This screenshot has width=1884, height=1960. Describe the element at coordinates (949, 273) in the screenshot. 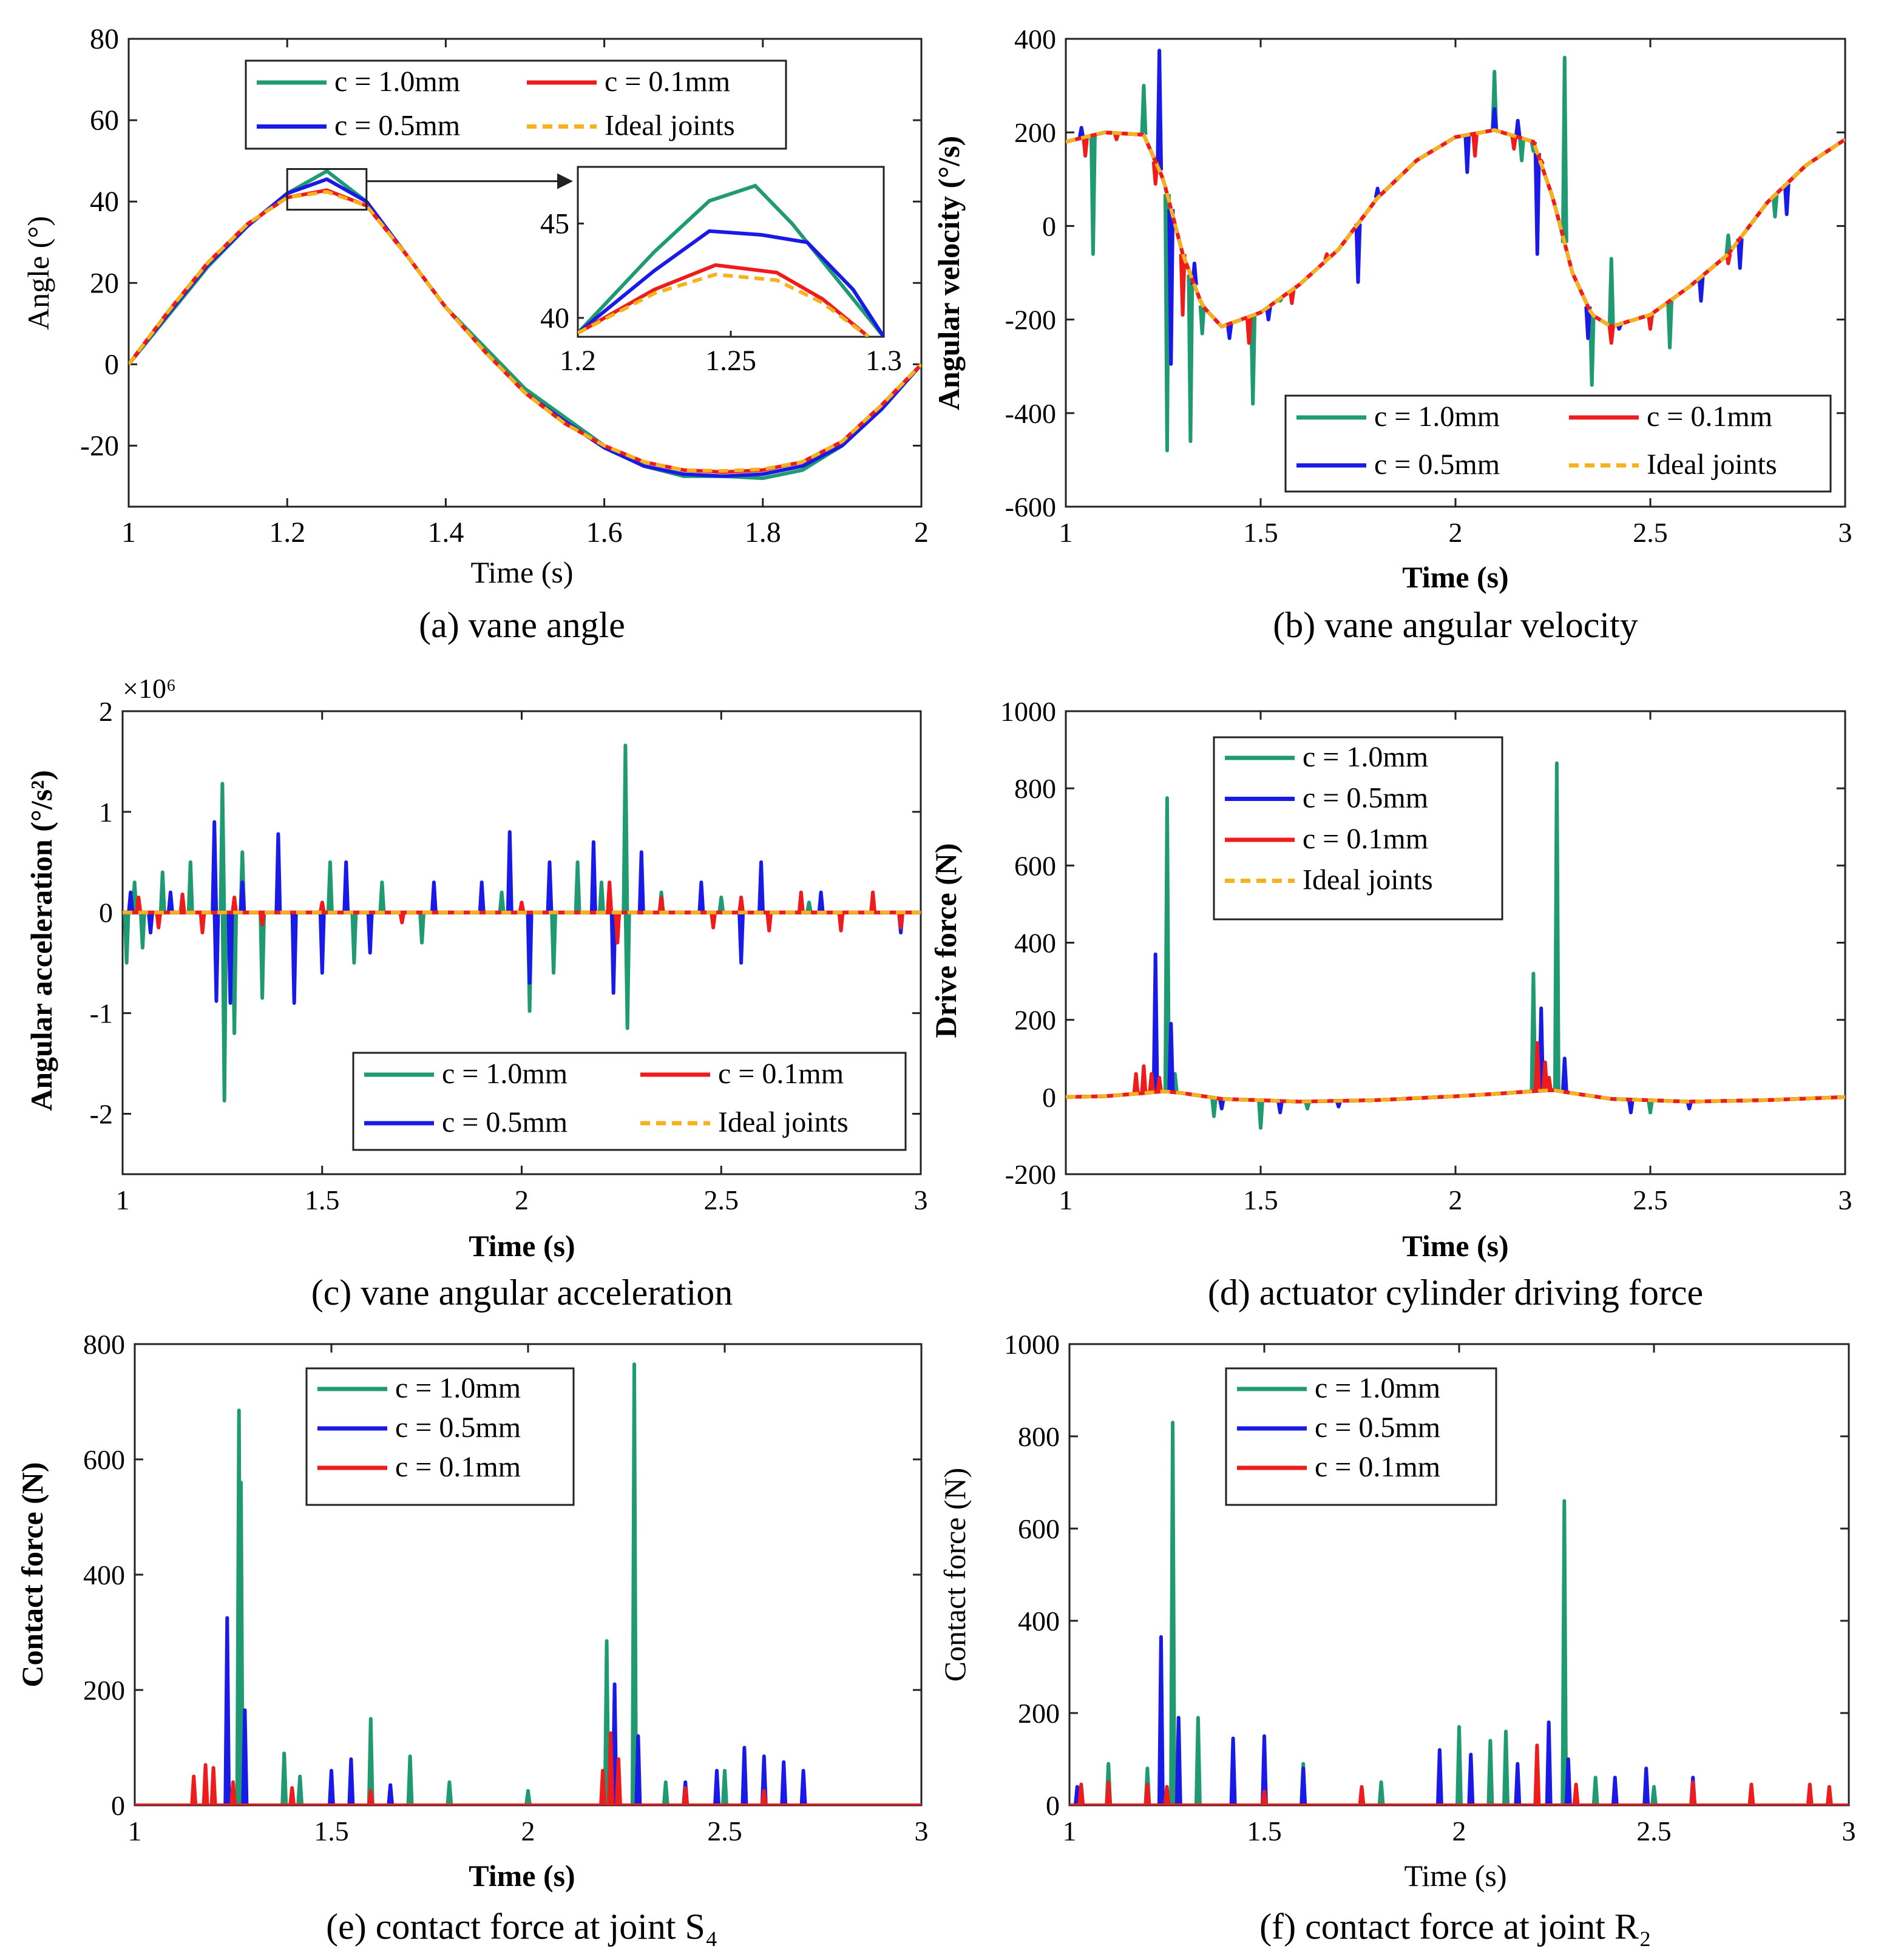

I see `y-axis-label: Angular velocity (°/s)` at that location.